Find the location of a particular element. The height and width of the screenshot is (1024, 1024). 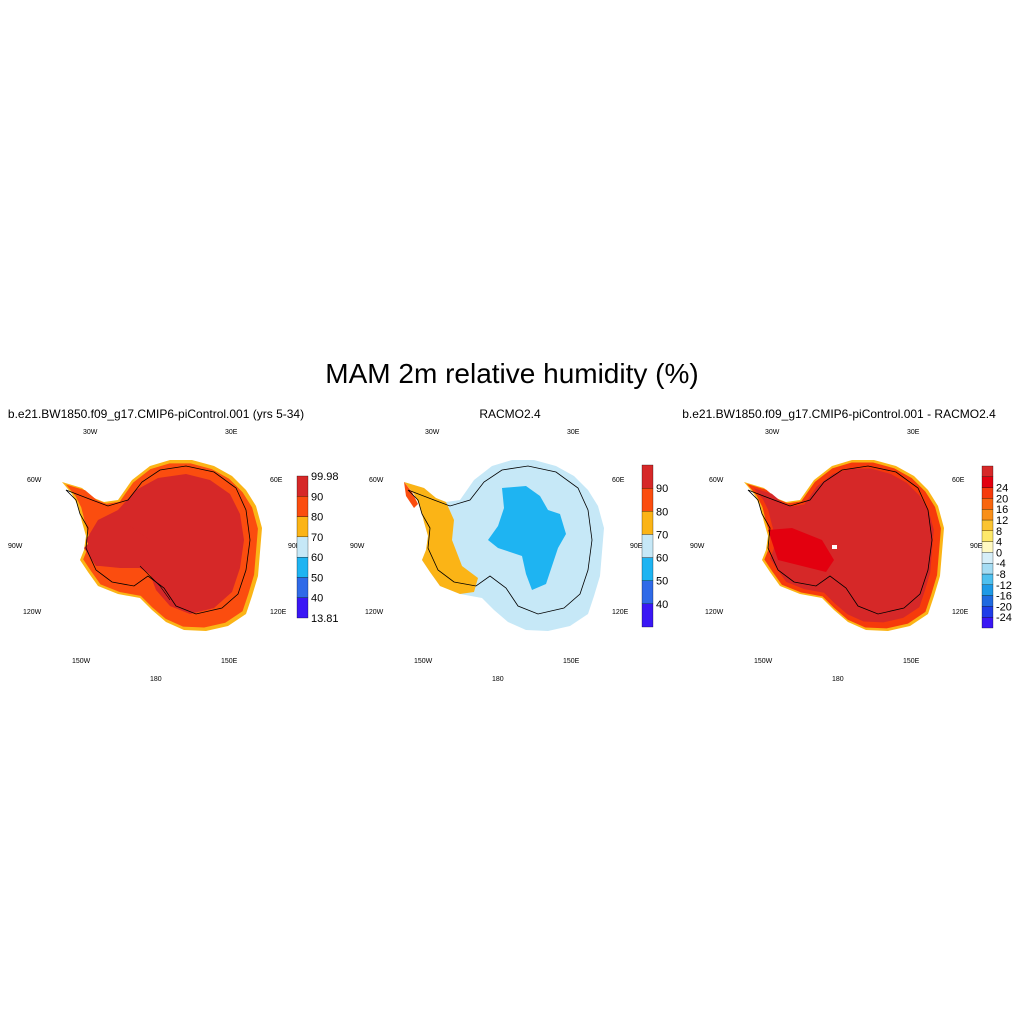

colorbar-label: 8 is located at coordinates (999, 532).